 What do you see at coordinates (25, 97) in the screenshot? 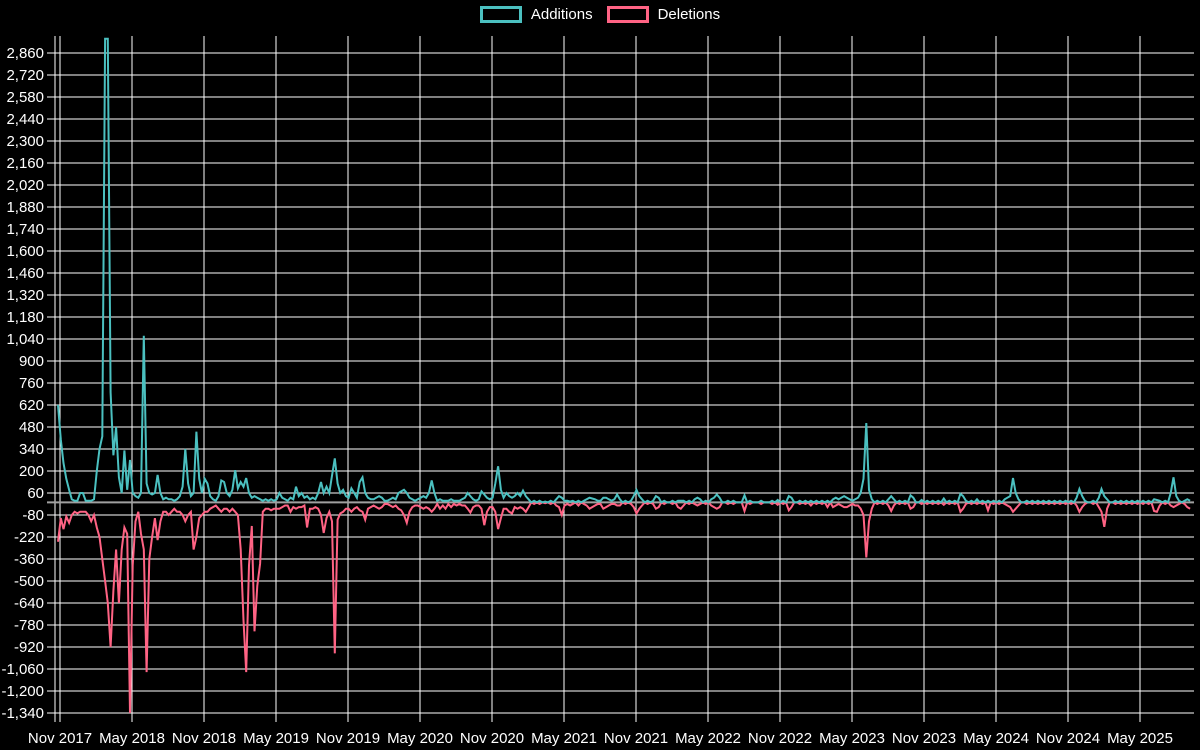
I see `y-tick-label: 2,580` at bounding box center [25, 97].